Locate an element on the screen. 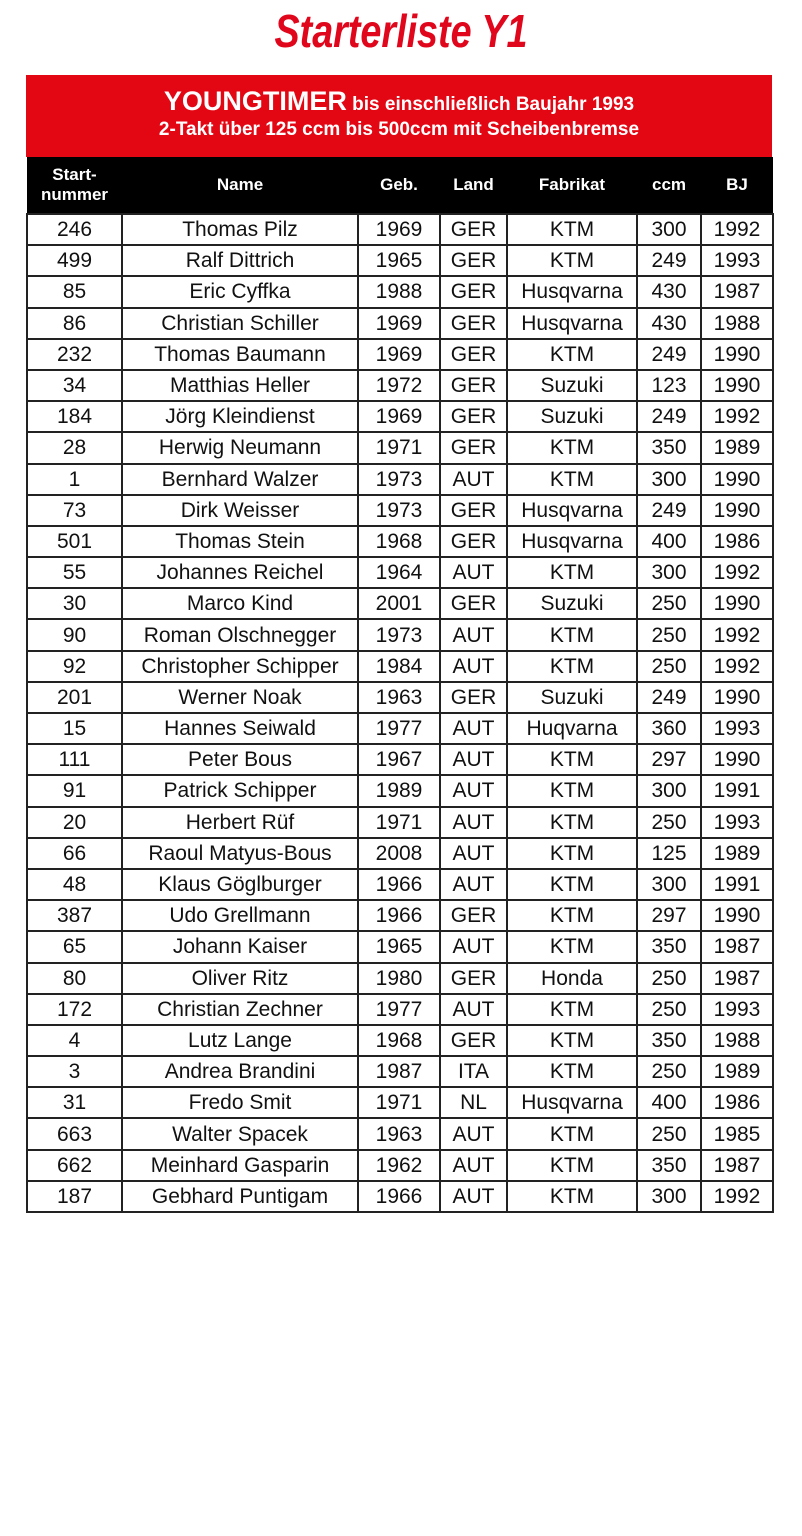 Image resolution: width=802 pixels, height=1536 pixels. cell-start-number: 73 is located at coordinates (74, 510).